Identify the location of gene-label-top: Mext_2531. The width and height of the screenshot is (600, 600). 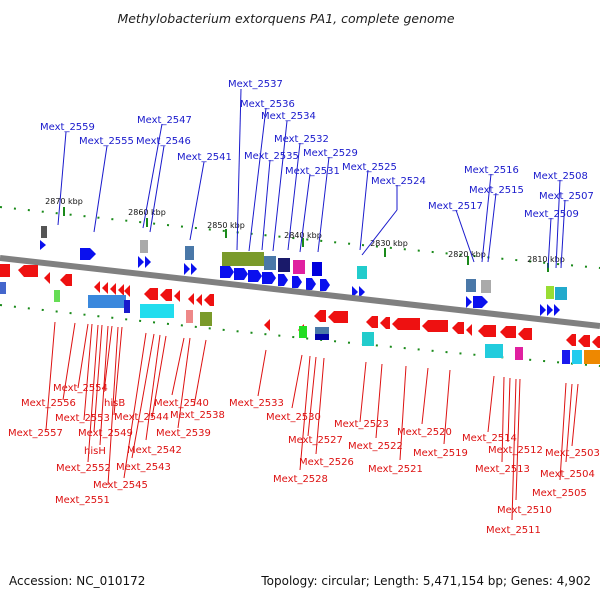
(312, 171).